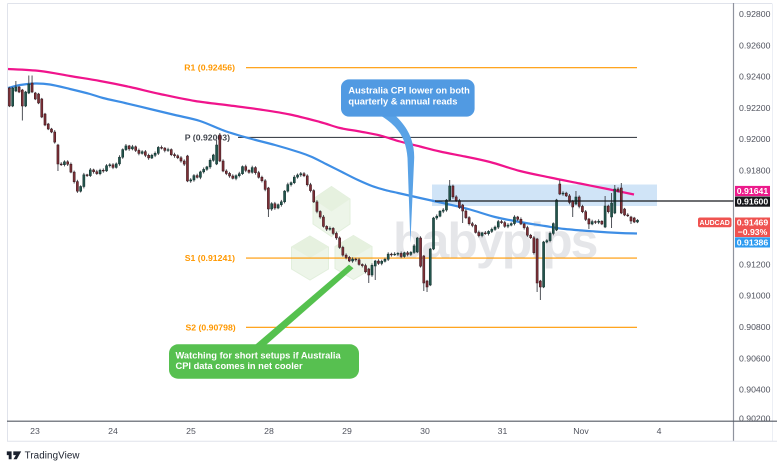 The height and width of the screenshot is (473, 780). I want to click on svg-text: 0.92400, so click(755, 77).